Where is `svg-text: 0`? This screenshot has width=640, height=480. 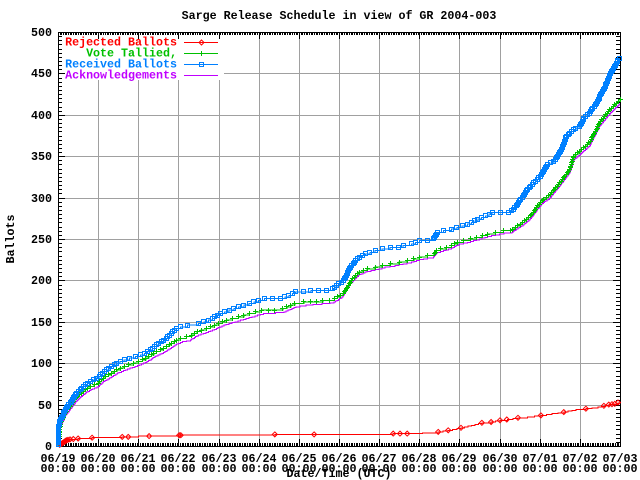 svg-text: 0 is located at coordinates (48, 447).